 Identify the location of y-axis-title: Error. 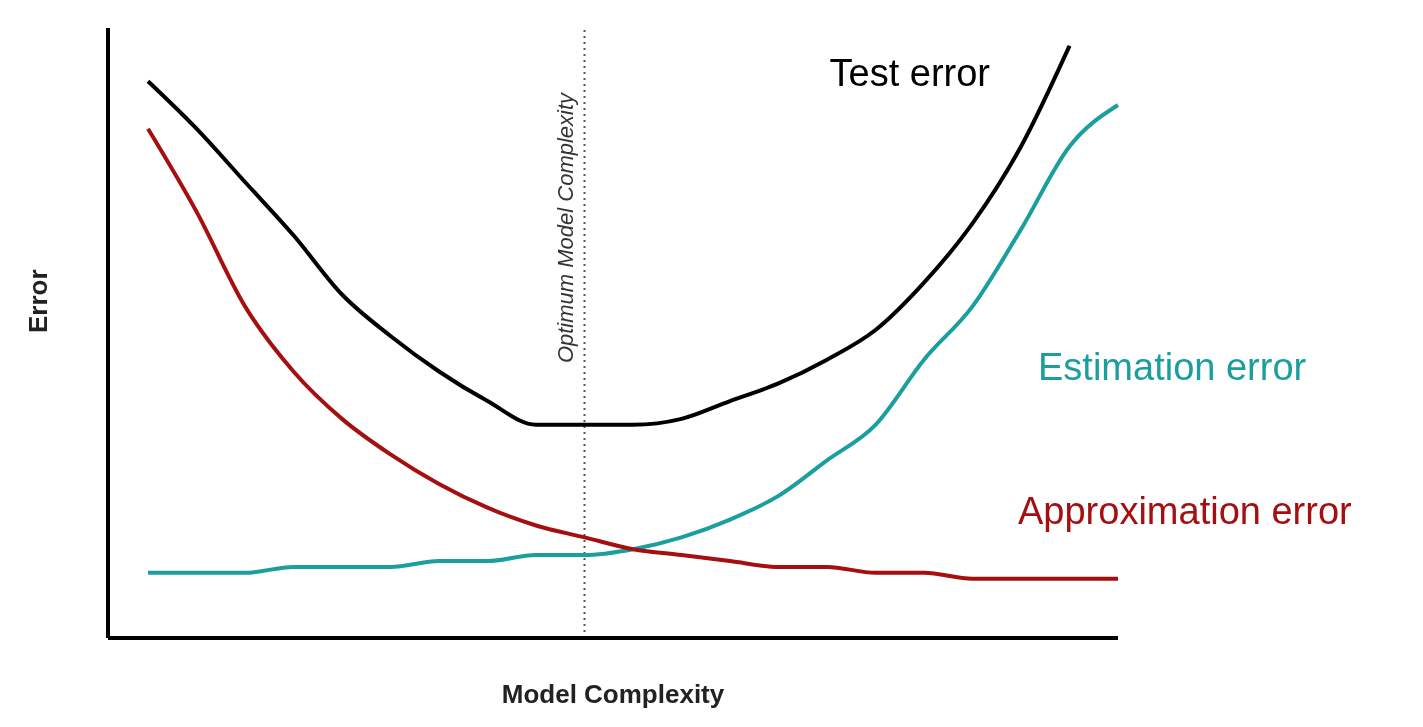
(38, 301).